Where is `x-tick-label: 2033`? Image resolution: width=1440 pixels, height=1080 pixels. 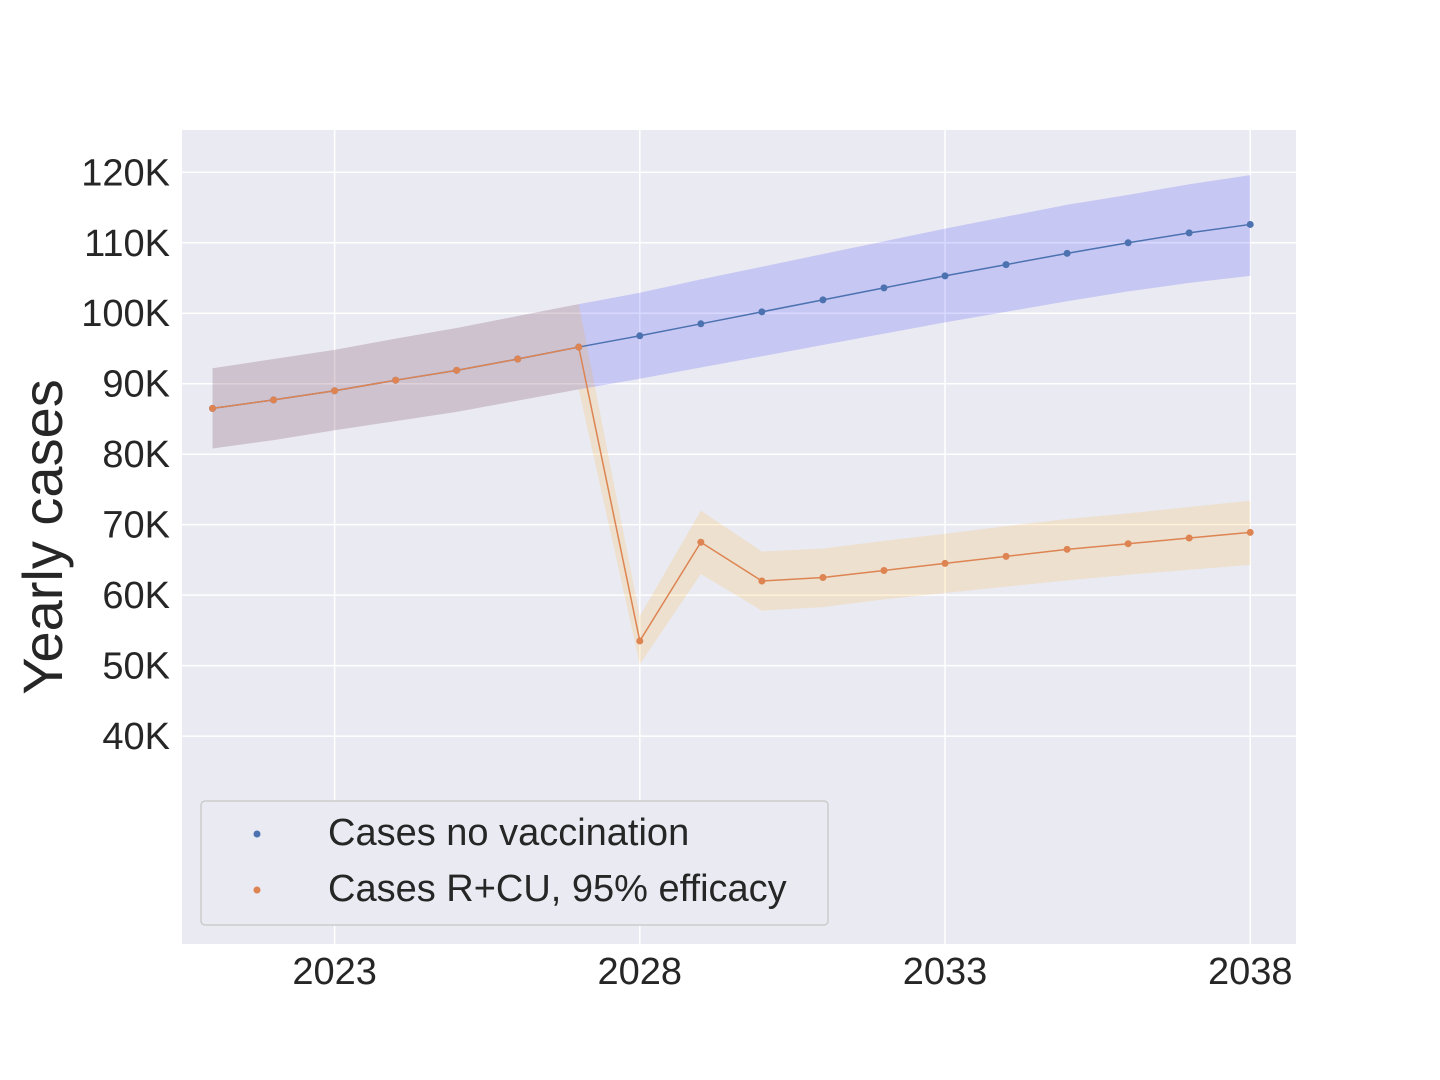 x-tick-label: 2033 is located at coordinates (945, 972).